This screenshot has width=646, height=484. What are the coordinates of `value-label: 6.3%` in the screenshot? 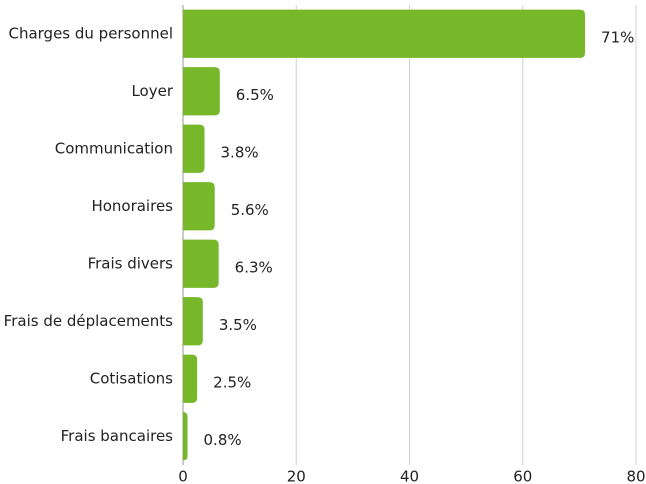 It's located at (254, 267).